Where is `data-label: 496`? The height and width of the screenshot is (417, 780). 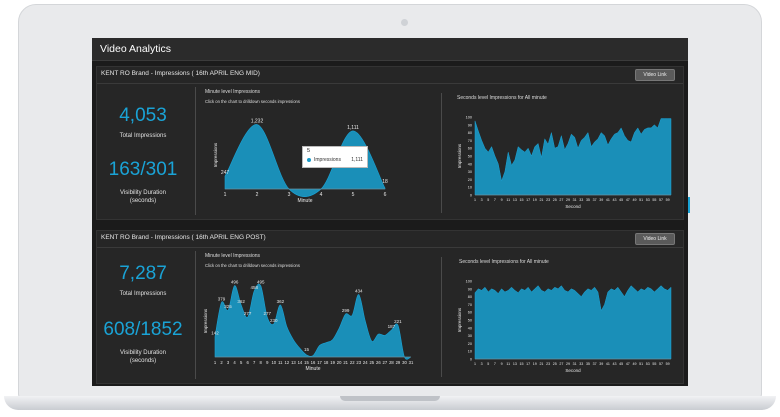
data-label: 496 is located at coordinates (235, 282).